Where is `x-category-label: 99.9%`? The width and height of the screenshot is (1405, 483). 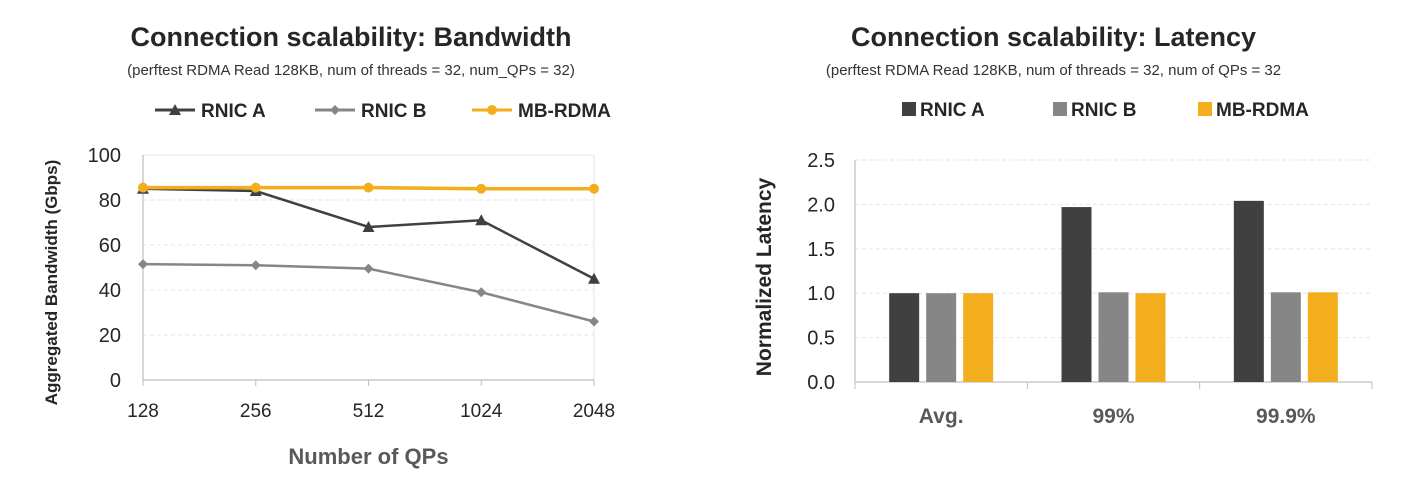 x-category-label: 99.9% is located at coordinates (1286, 416).